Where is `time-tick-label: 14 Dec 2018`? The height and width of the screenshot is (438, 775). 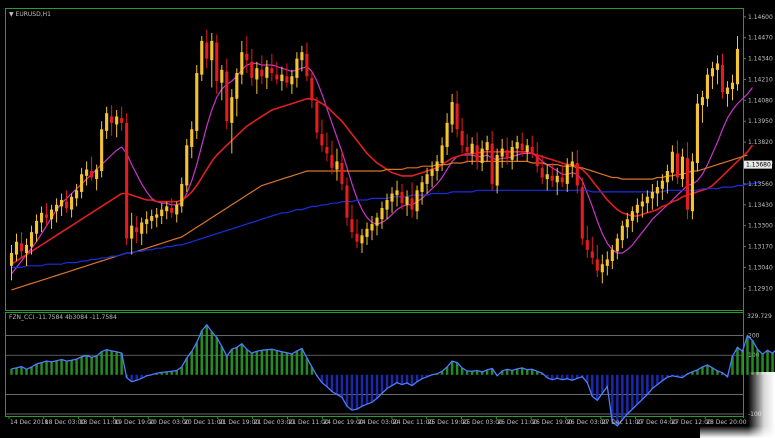
time-tick-label: 14 Dec 2018 is located at coordinates (29, 422).